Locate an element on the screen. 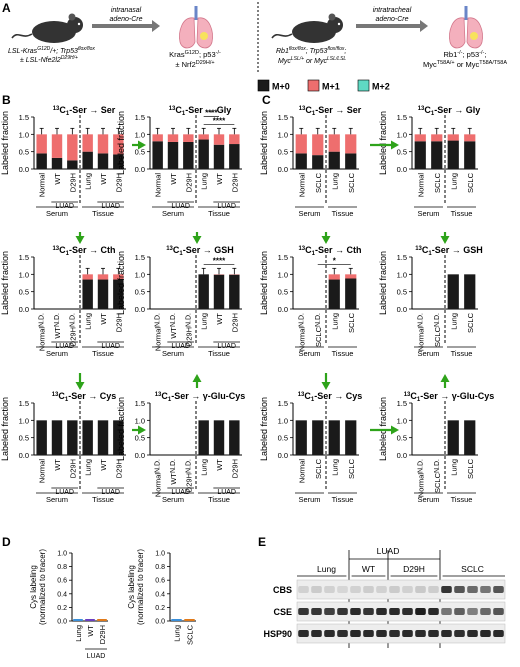 The width and height of the screenshot is (520, 667). chart-title: 13C1-Ser → Cth is located at coordinates (329, 251).